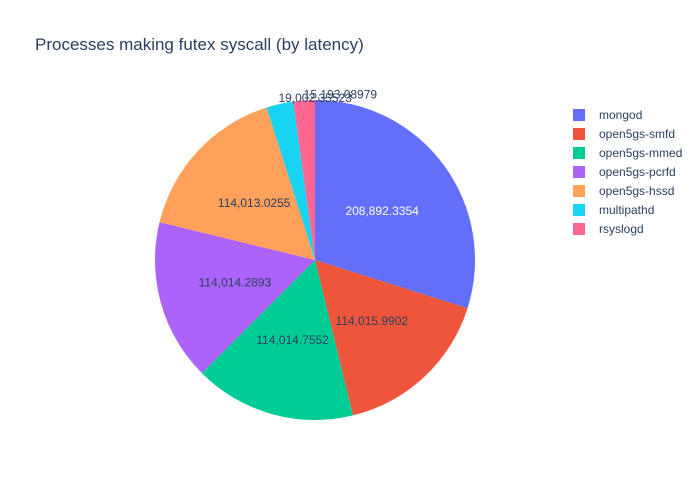 Image resolution: width=700 pixels, height=500 pixels. I want to click on legend-swatch-open5gs-mmed, so click(579, 153).